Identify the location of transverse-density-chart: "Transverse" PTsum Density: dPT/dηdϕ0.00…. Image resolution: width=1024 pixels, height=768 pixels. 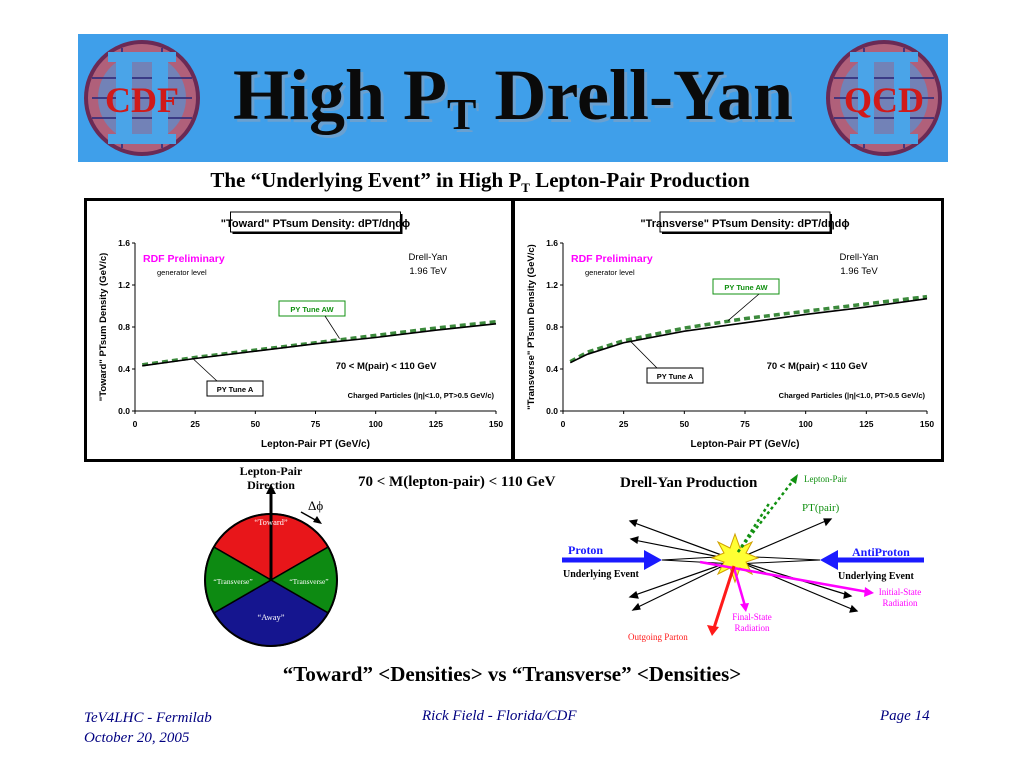
(730, 330).